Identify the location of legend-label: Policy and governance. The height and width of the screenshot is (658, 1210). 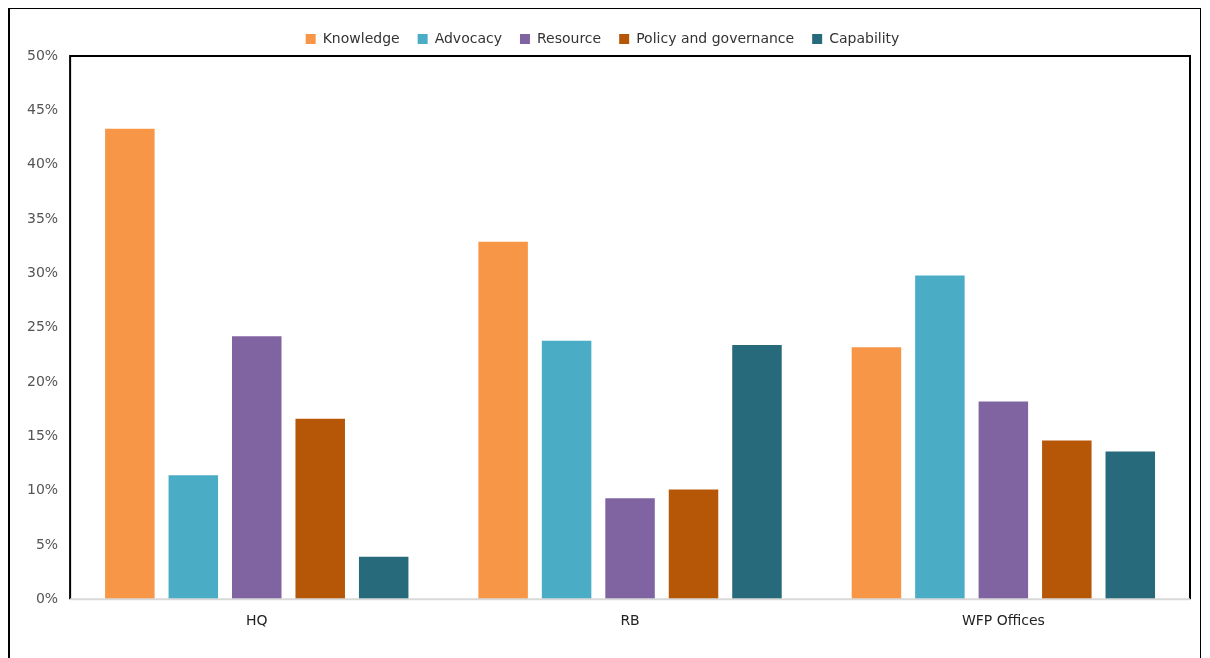
(715, 37).